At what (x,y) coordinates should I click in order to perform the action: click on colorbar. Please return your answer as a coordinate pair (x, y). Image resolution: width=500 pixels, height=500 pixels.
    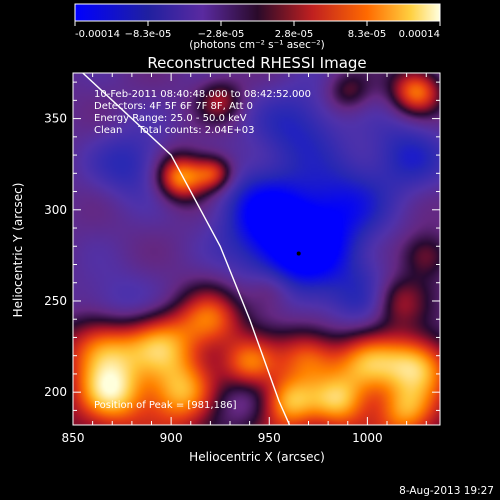
    Looking at the image, I should click on (257, 12).